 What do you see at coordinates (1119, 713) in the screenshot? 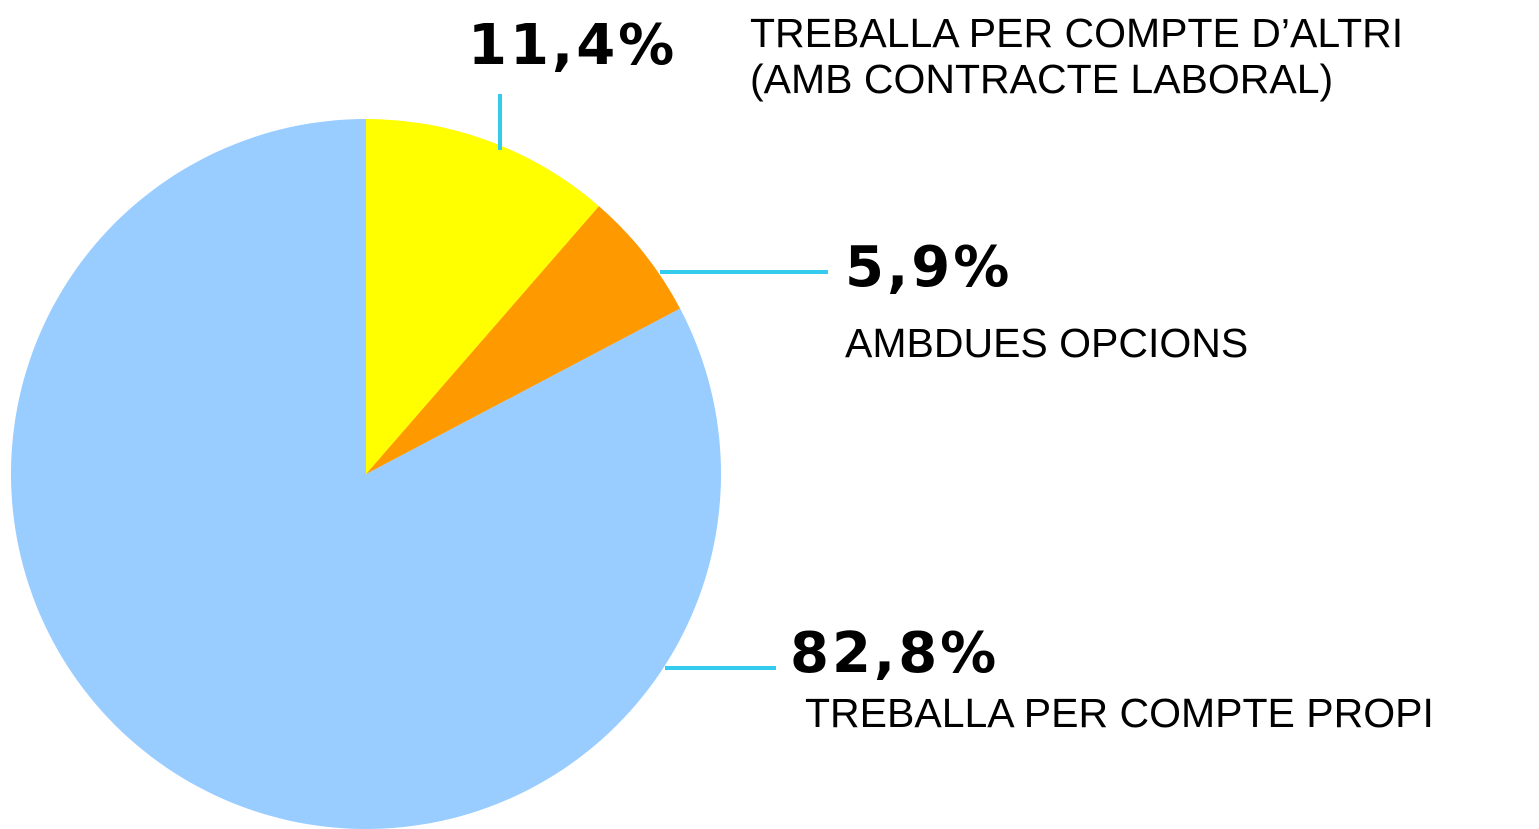
I see `category-label: TREBALLA PER COMPTE PROPI` at bounding box center [1119, 713].